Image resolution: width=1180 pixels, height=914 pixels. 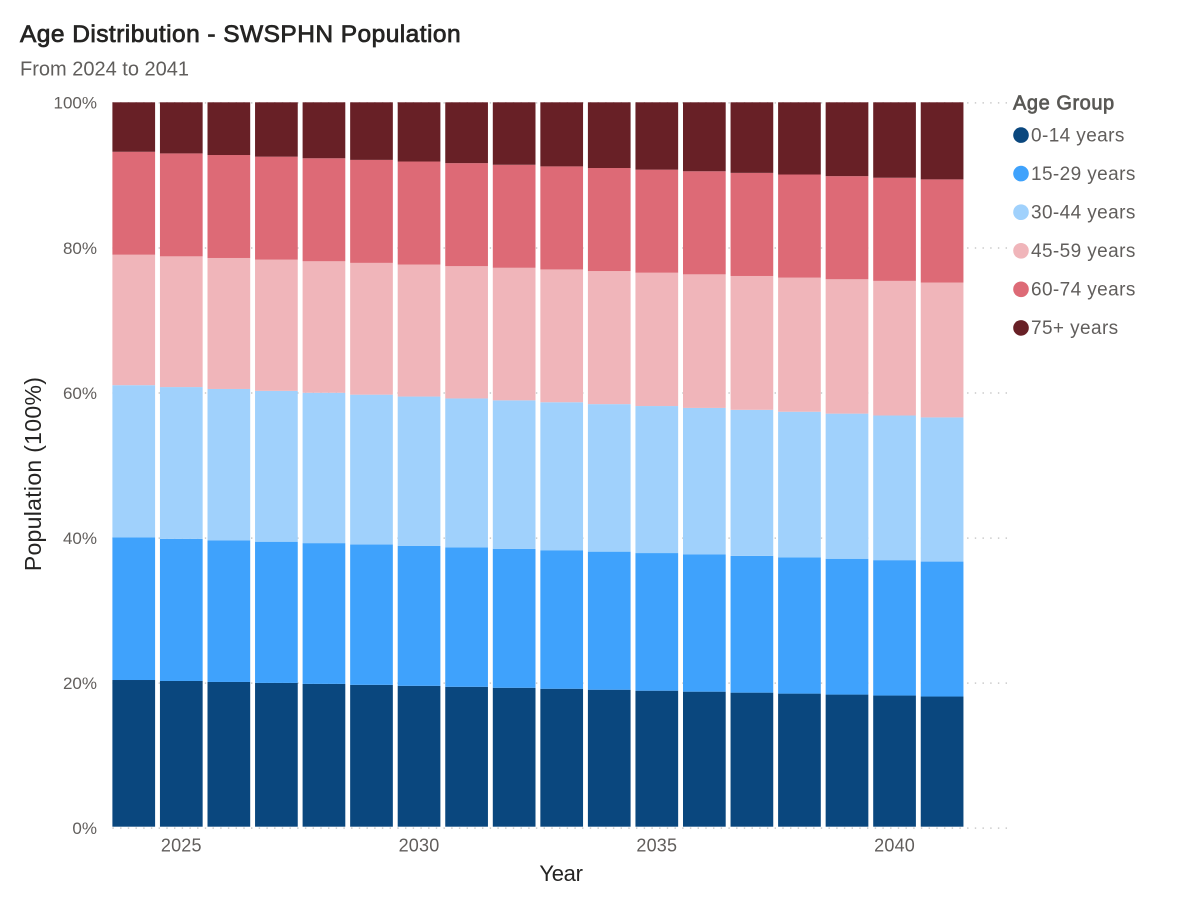 What do you see at coordinates (1064, 104) in the screenshot?
I see `svg-text: Age Group` at bounding box center [1064, 104].